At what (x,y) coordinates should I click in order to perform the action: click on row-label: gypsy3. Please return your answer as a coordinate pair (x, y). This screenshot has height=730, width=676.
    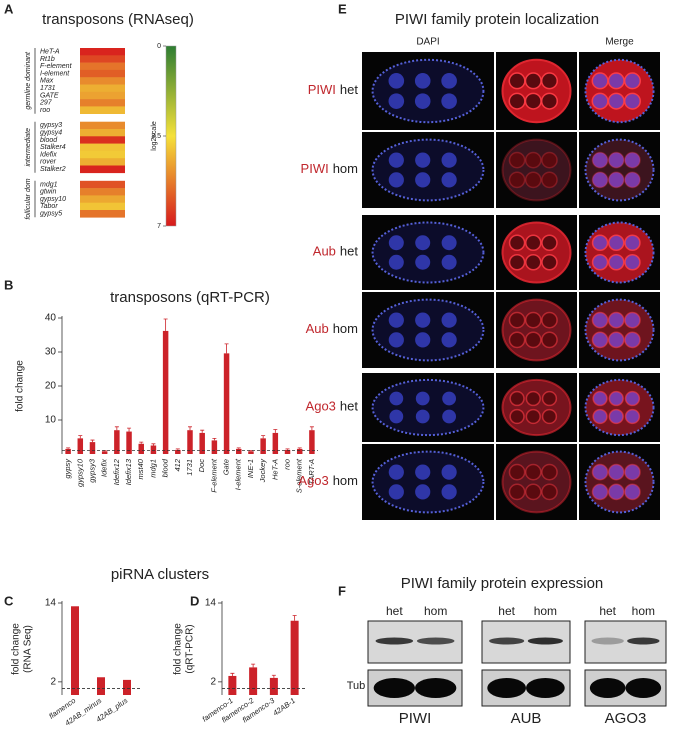
    Looking at the image, I should click on (51, 125).